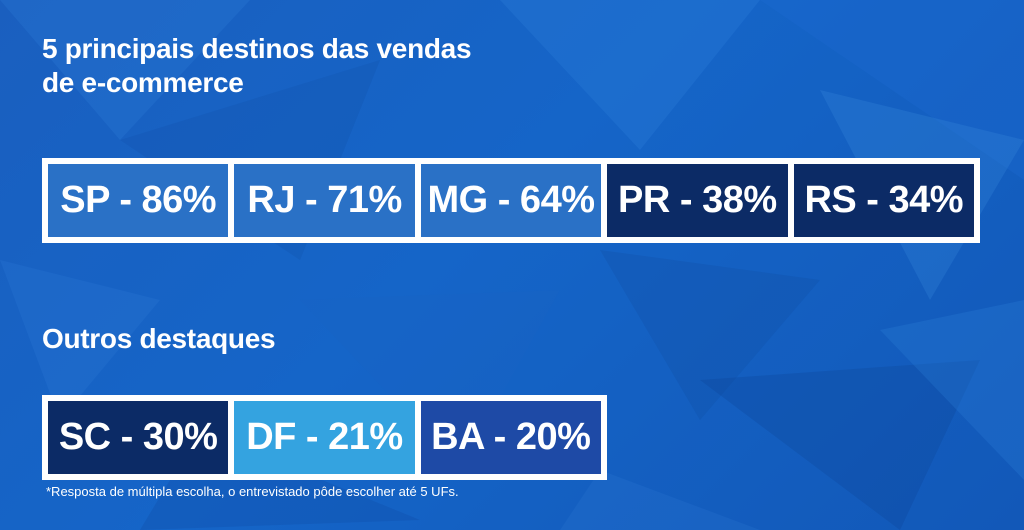 This screenshot has height=530, width=1024. I want to click on highlights-row: SC - 30% DF - 21% BA - 20%, so click(324, 437).